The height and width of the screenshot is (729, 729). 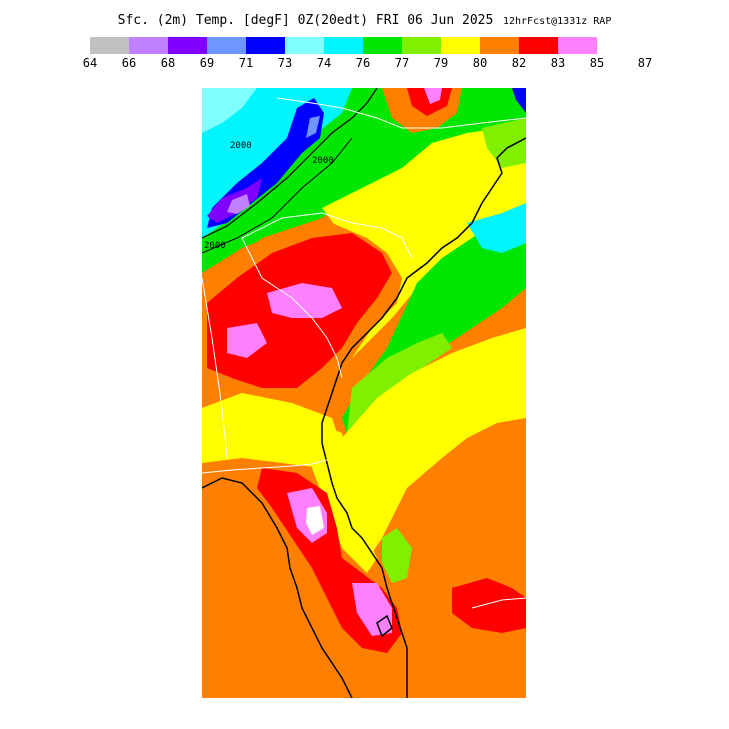 What do you see at coordinates (168, 63) in the screenshot?
I see `legend-tick: 68` at bounding box center [168, 63].